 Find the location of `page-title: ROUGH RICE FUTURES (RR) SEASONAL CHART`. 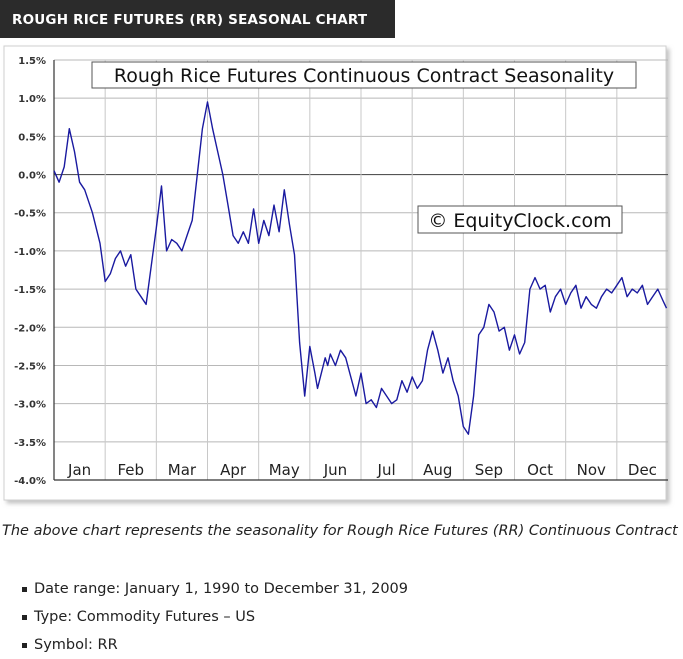

page-title: ROUGH RICE FUTURES (RR) SEASONAL CHART is located at coordinates (190, 20).